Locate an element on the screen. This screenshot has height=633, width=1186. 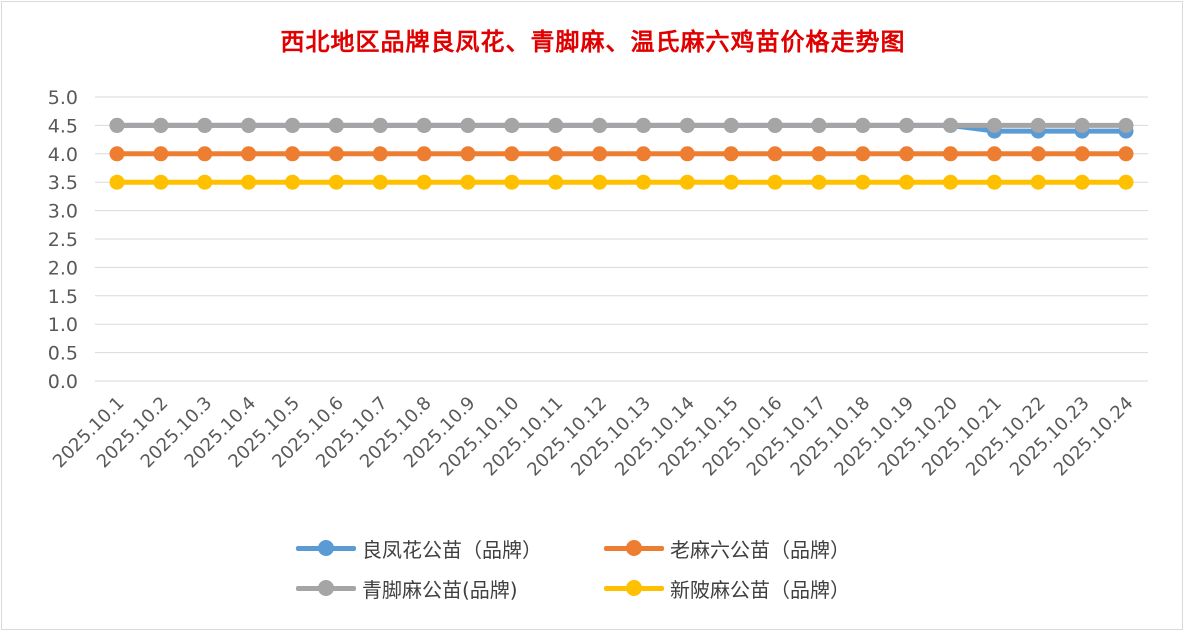
y-tick-label: 3.5 is located at coordinates (63, 183).